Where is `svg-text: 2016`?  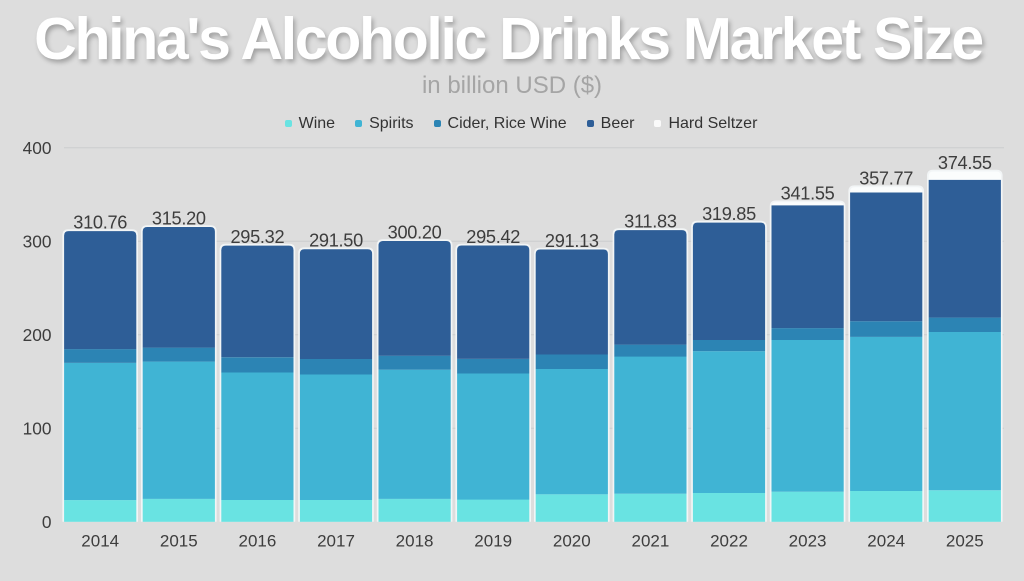
svg-text: 2016 is located at coordinates (257, 541).